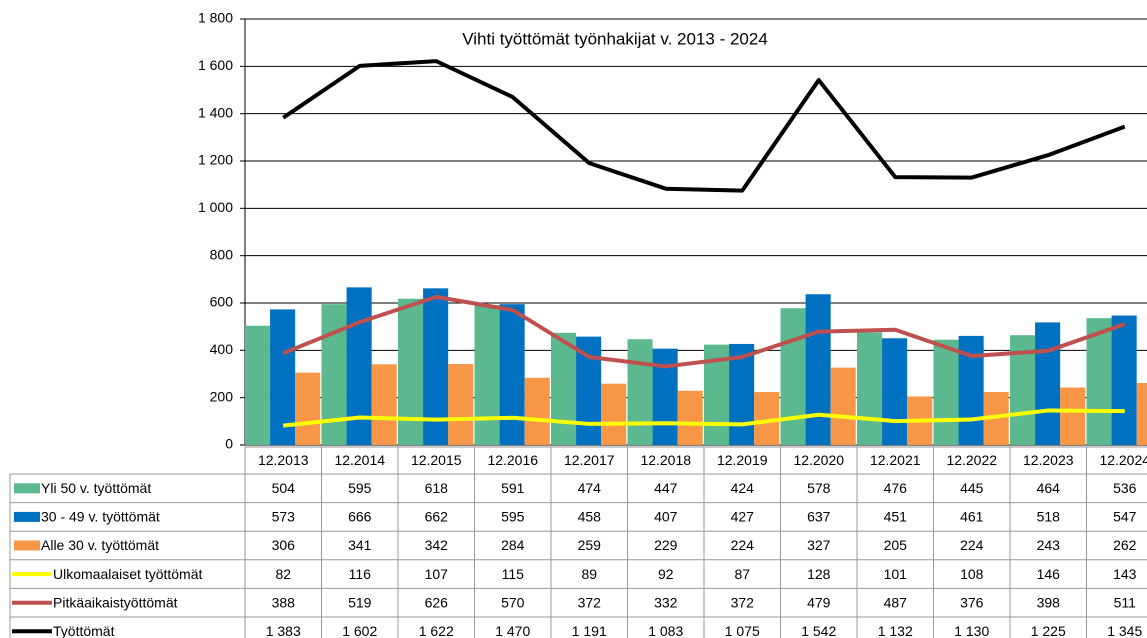  Describe the element at coordinates (512, 630) in the screenshot. I see `table-value: 1 470` at that location.